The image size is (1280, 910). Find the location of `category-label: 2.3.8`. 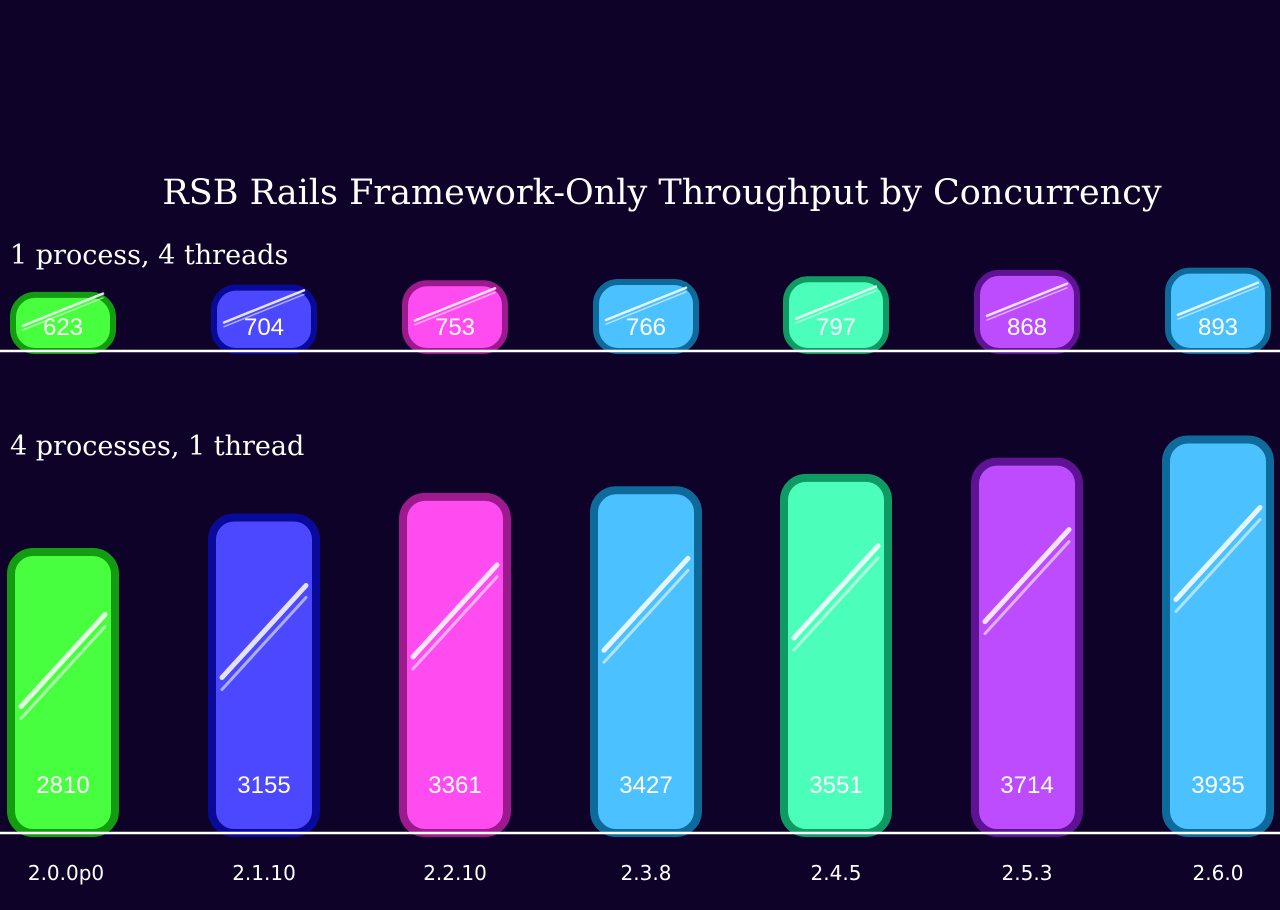

category-label: 2.3.8 is located at coordinates (646, 873).